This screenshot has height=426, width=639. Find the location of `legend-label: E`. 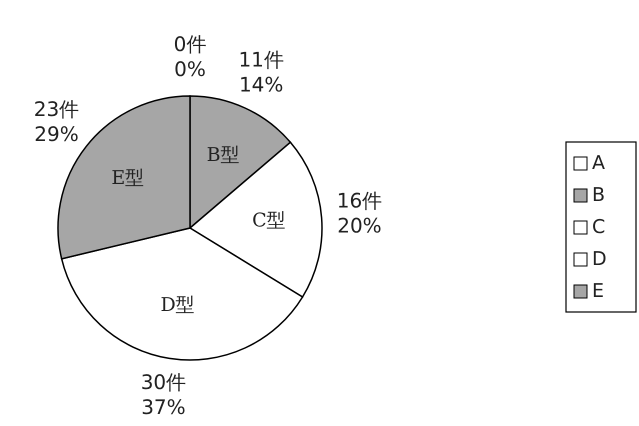

legend-label: E is located at coordinates (598, 291).